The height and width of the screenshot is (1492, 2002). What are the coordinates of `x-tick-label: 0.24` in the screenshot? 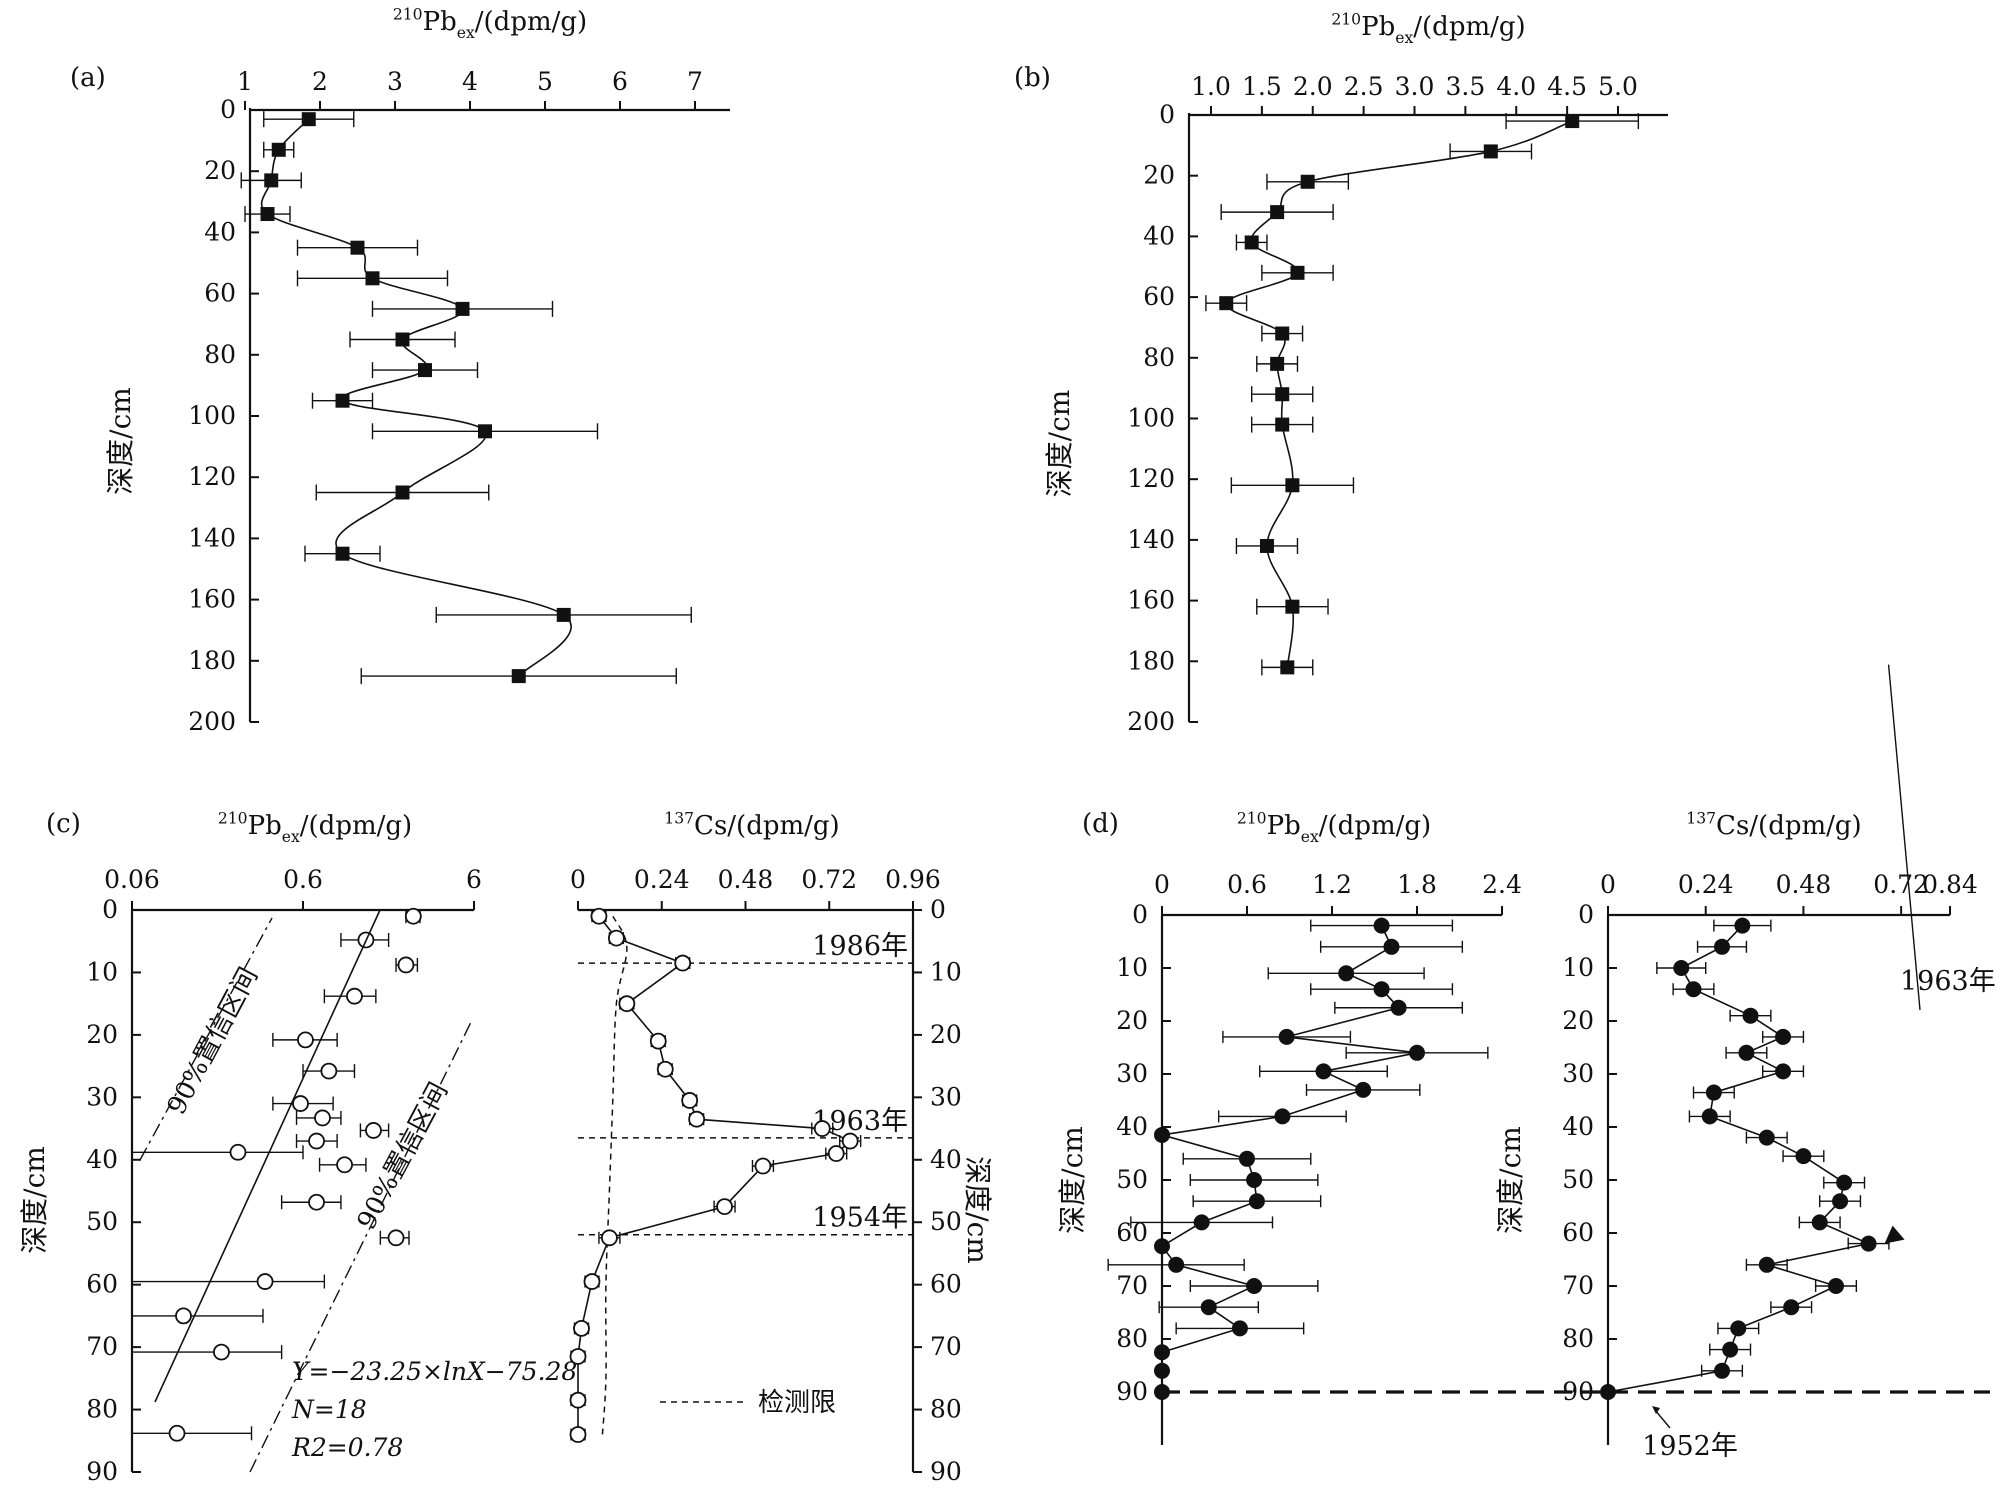 It's located at (662, 879).